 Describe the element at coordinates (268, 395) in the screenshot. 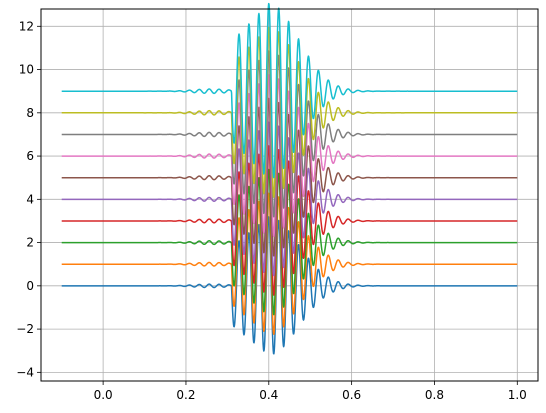

I see `x-tick-label: 0.4` at that location.